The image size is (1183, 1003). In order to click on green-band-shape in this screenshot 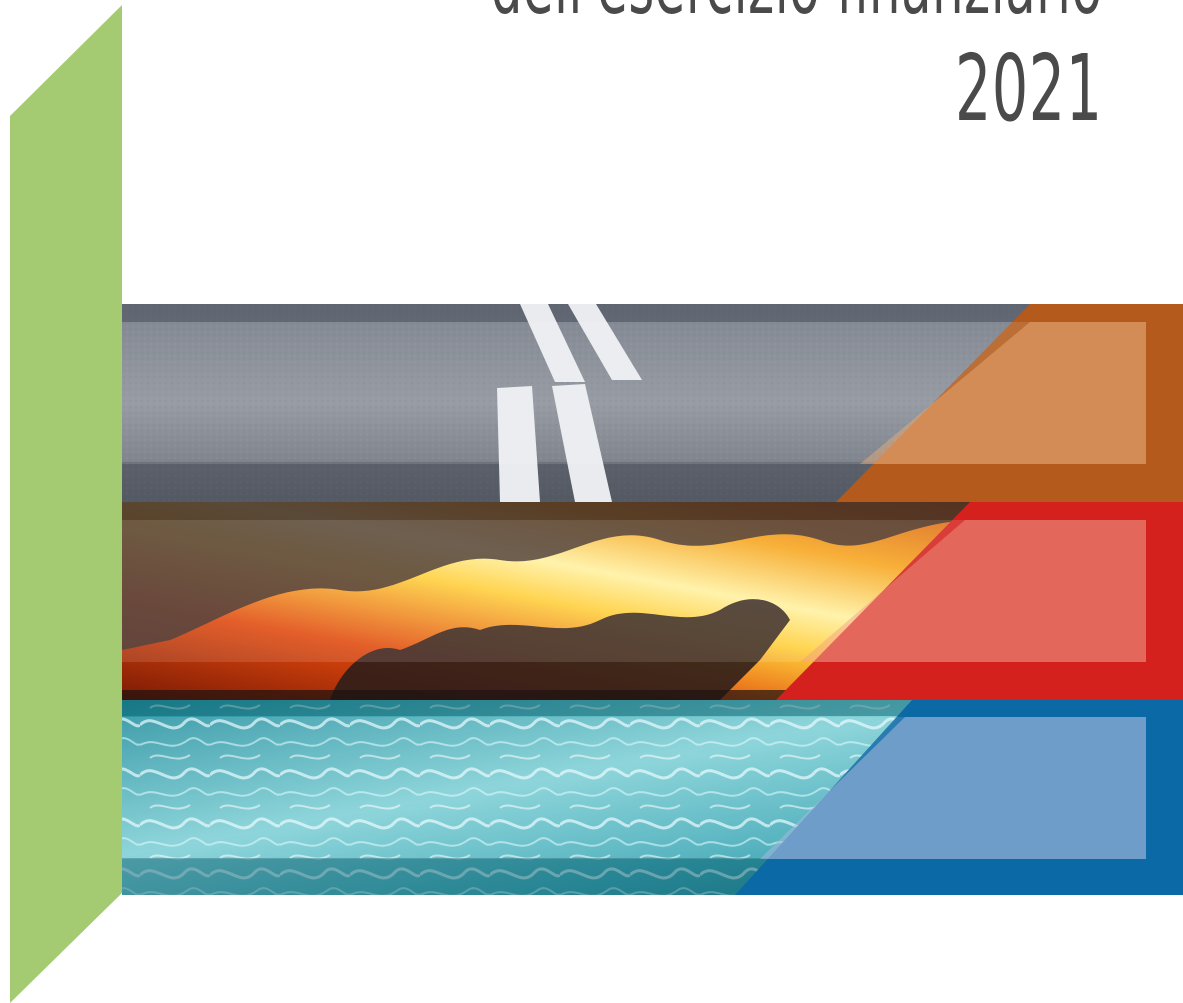, I will do `click(66, 504)`.